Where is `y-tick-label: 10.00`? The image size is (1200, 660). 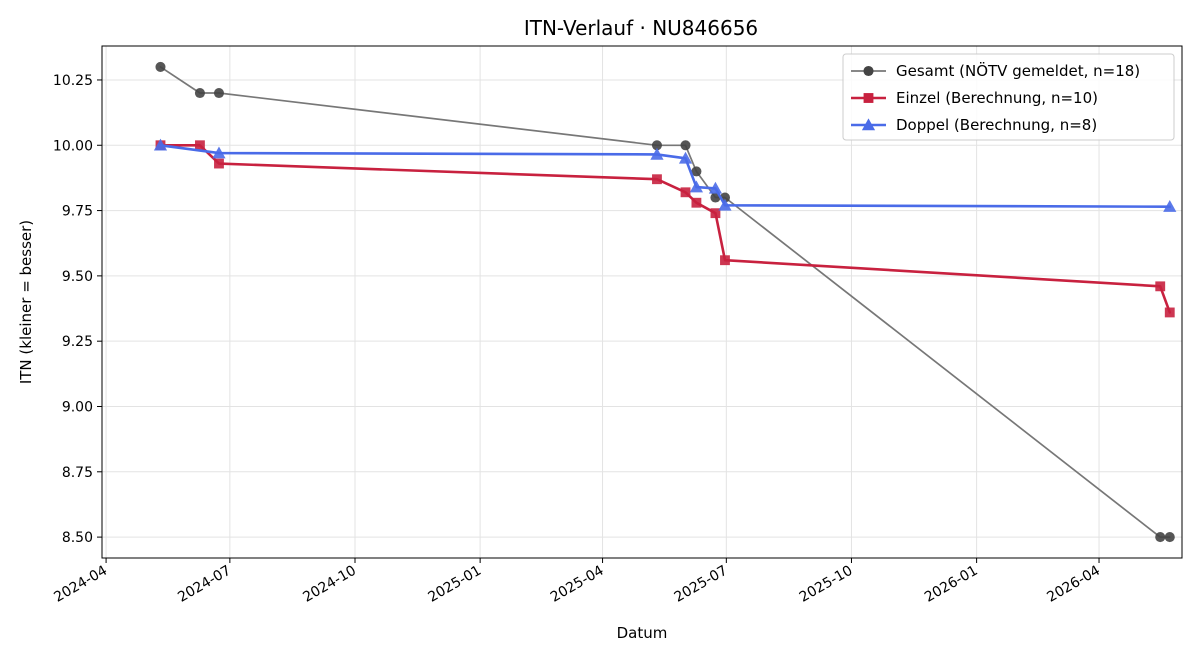
y-tick-label: 10.00 is located at coordinates (73, 146).